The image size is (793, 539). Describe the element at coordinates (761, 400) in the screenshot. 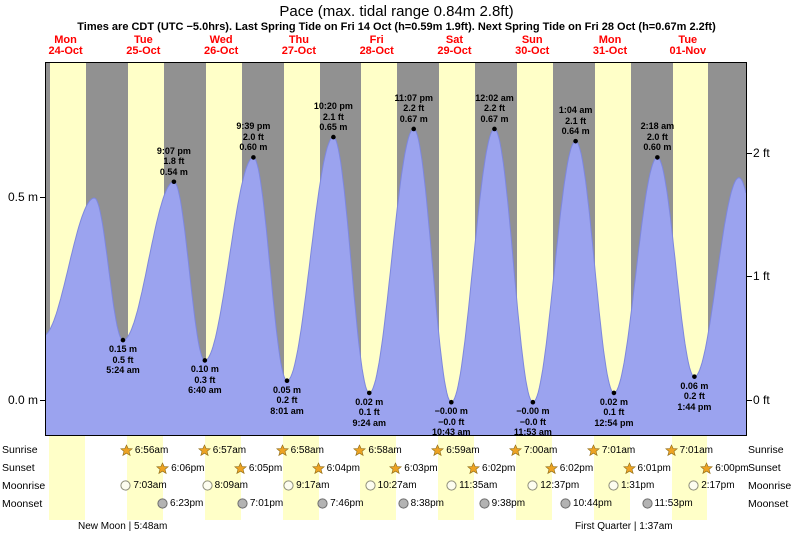

I see `y-axis-label-feet: 0 ft` at that location.